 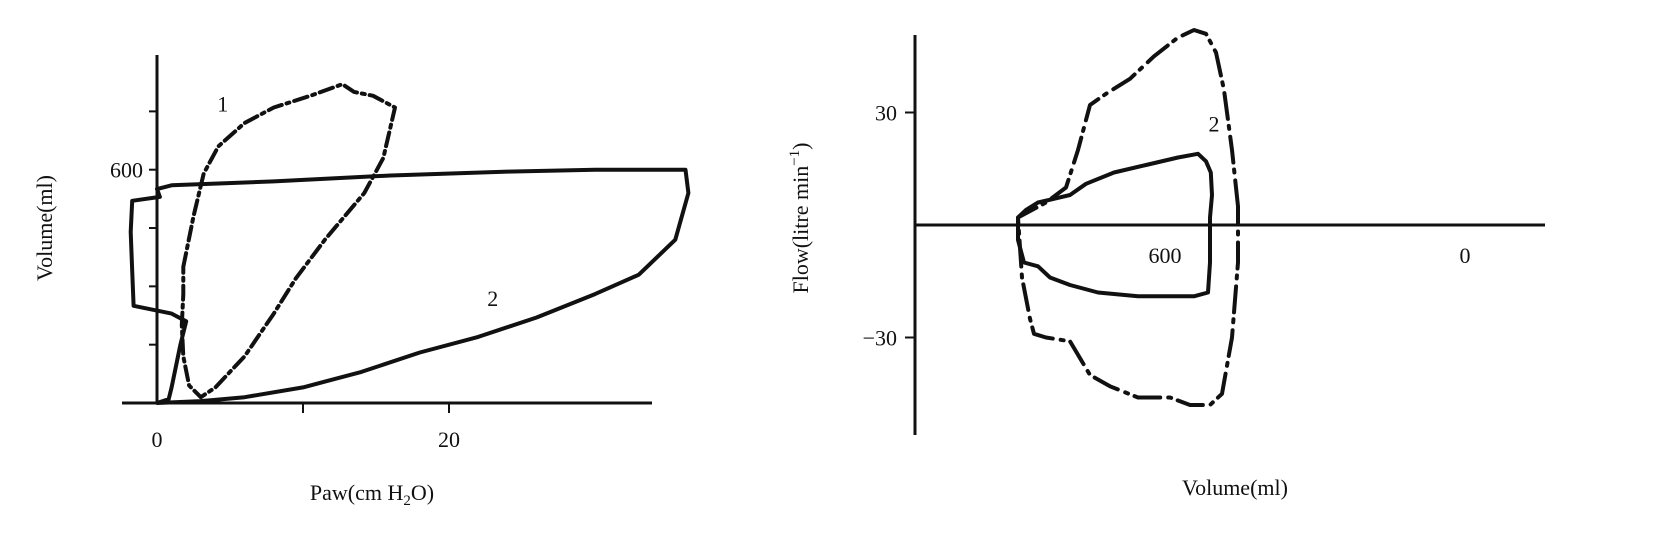 I want to click on x-axis-title: Volume(ml), so click(x=1235, y=487).